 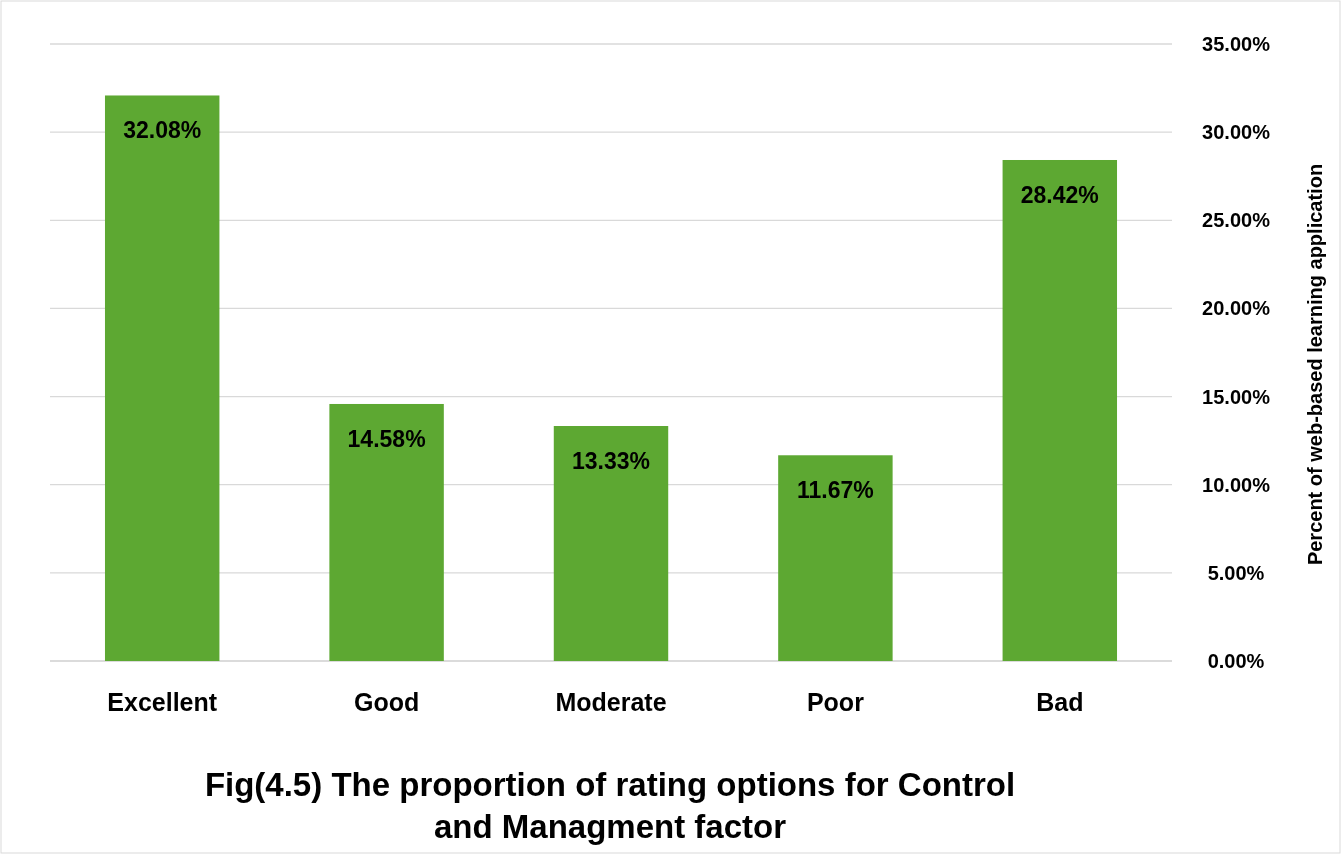 What do you see at coordinates (1236, 484) in the screenshot?
I see `y-tick-label: 10.00%` at bounding box center [1236, 484].